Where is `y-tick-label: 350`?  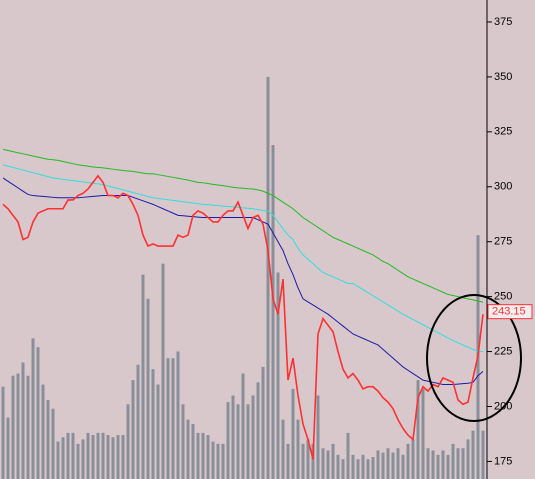 y-tick-label: 350 is located at coordinates (503, 77).